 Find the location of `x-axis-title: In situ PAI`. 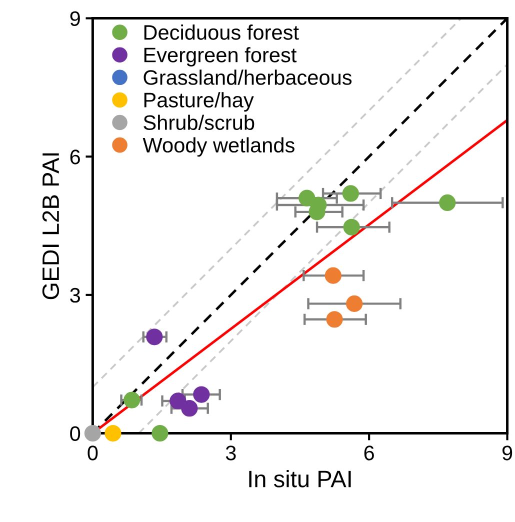

x-axis-title: In situ PAI is located at coordinates (300, 479).